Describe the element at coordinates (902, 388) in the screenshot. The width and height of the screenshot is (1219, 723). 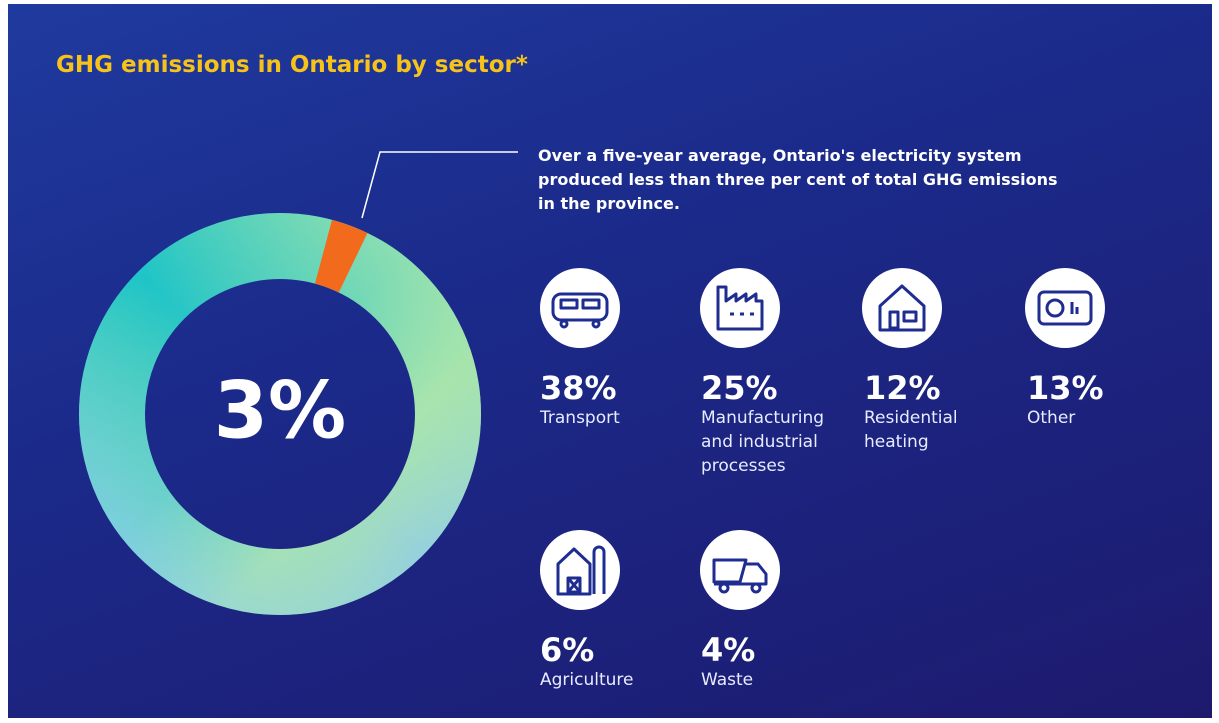
I see `sector-value: 12%` at that location.